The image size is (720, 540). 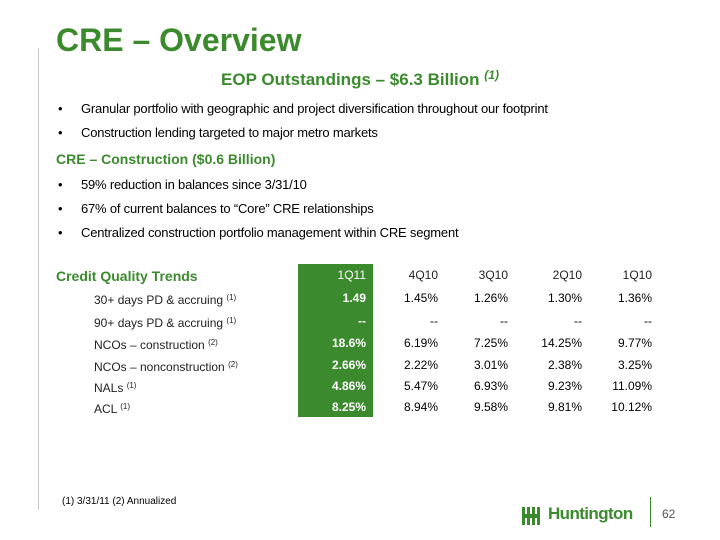 I want to click on row-label: 90+ days PD & accruing (1), so click(x=165, y=322).